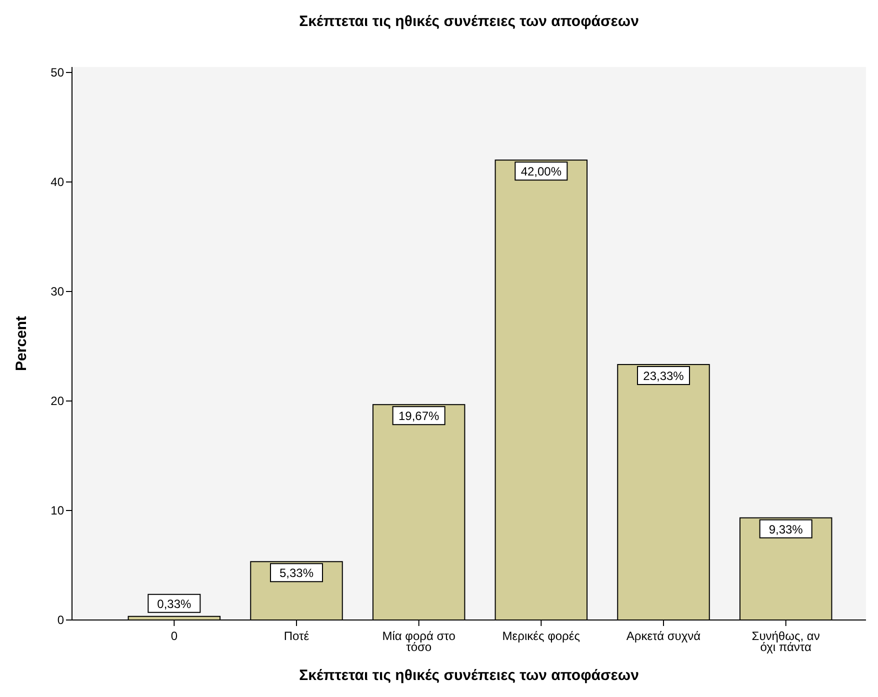 This screenshot has width=878, height=697. What do you see at coordinates (57, 291) in the screenshot?
I see `y-tick-label: 30` at bounding box center [57, 291].